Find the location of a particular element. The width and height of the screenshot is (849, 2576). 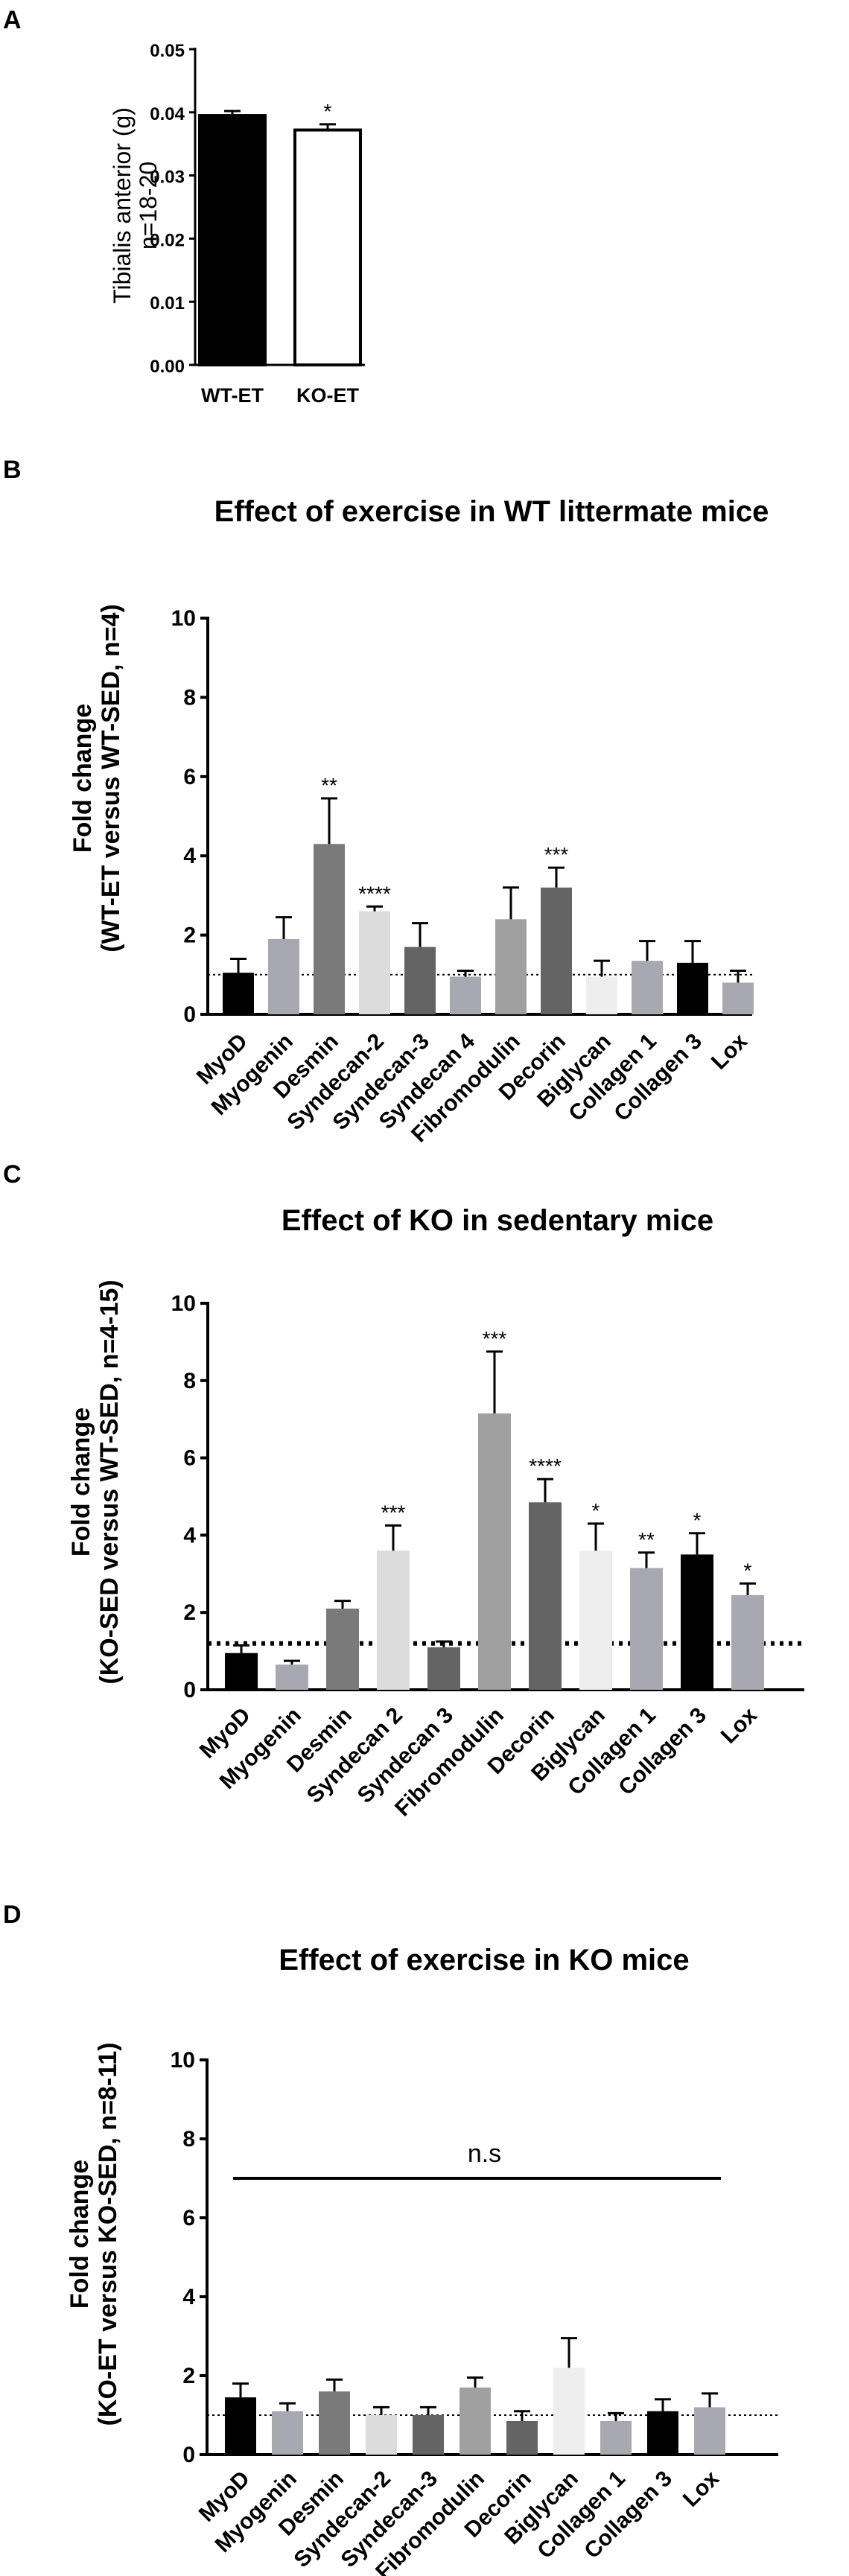

plot-area-a: 0.00 0.01 0.02 0.03 0.04 0.05 WT-ET * KO-ET is located at coordinates (257, 224).